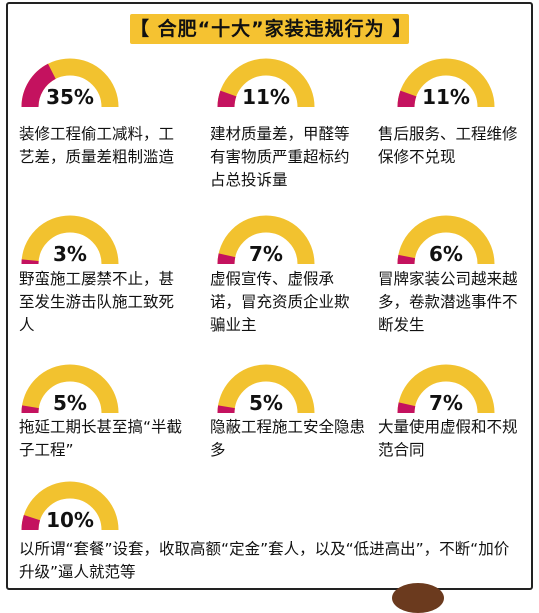 This screenshot has height=613, width=539. I want to click on decorative-shape, so click(418, 598).